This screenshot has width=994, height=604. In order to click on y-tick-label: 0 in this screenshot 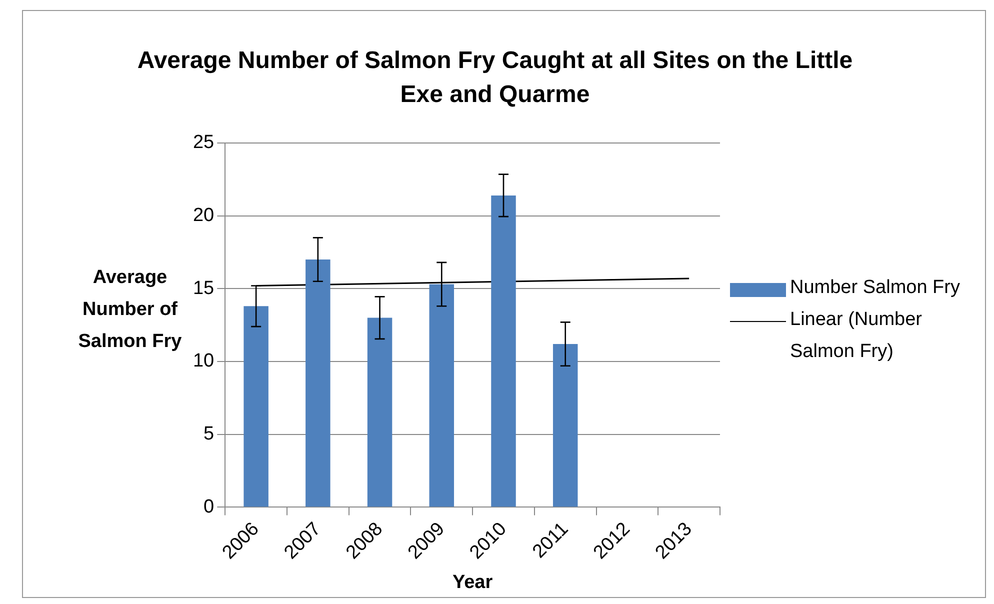, I will do `click(209, 507)`.